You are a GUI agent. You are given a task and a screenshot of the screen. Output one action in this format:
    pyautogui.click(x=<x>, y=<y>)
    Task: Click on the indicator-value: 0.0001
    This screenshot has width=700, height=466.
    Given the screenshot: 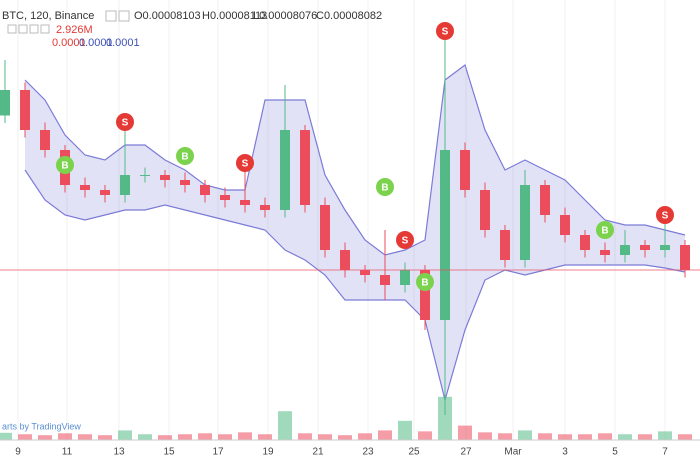 What is the action you would take?
    pyautogui.click(x=69, y=43)
    